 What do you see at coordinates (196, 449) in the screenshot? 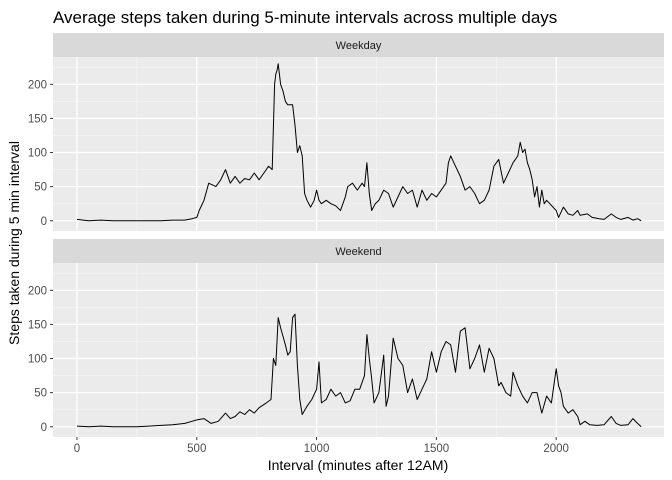
I see `x-tick-label: 500` at bounding box center [196, 449].